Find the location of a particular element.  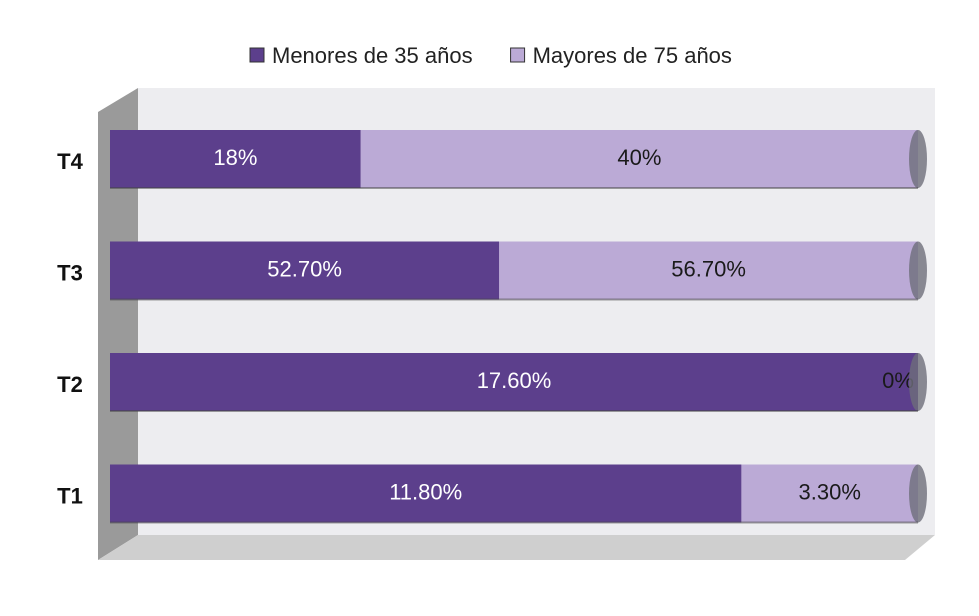

value-label: 11.80% is located at coordinates (425, 491).